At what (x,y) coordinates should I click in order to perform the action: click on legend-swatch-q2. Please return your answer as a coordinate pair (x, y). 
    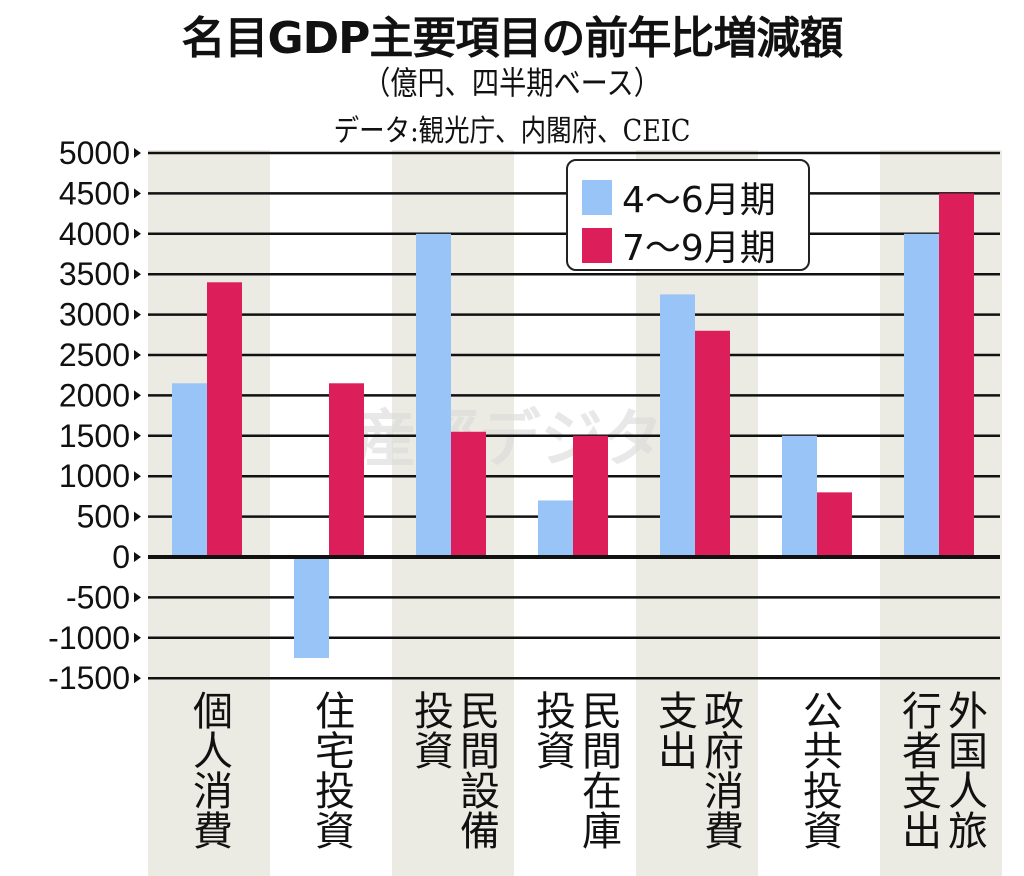
    Looking at the image, I should click on (597, 197).